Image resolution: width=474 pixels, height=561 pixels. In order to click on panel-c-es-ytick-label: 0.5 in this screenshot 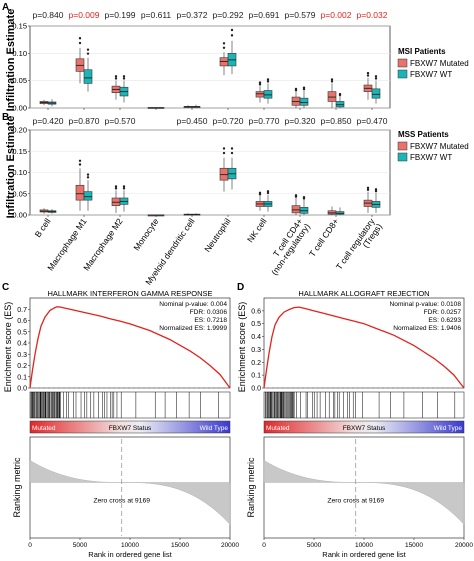, I will do `click(22, 332)`.